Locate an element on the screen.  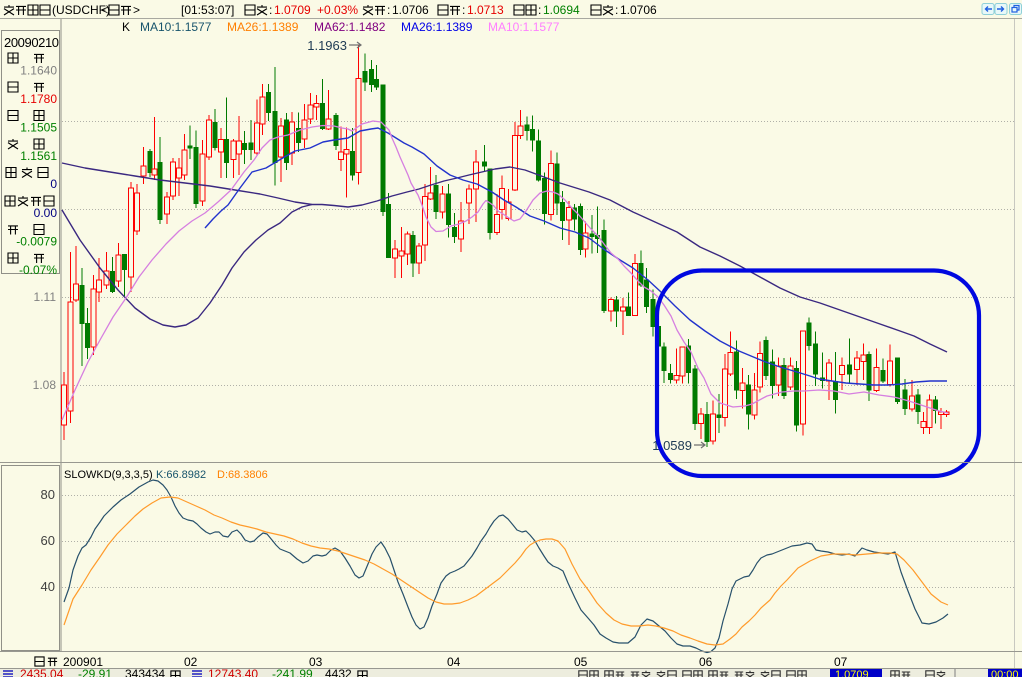
svg-text: 1.1963 is located at coordinates (327, 45).